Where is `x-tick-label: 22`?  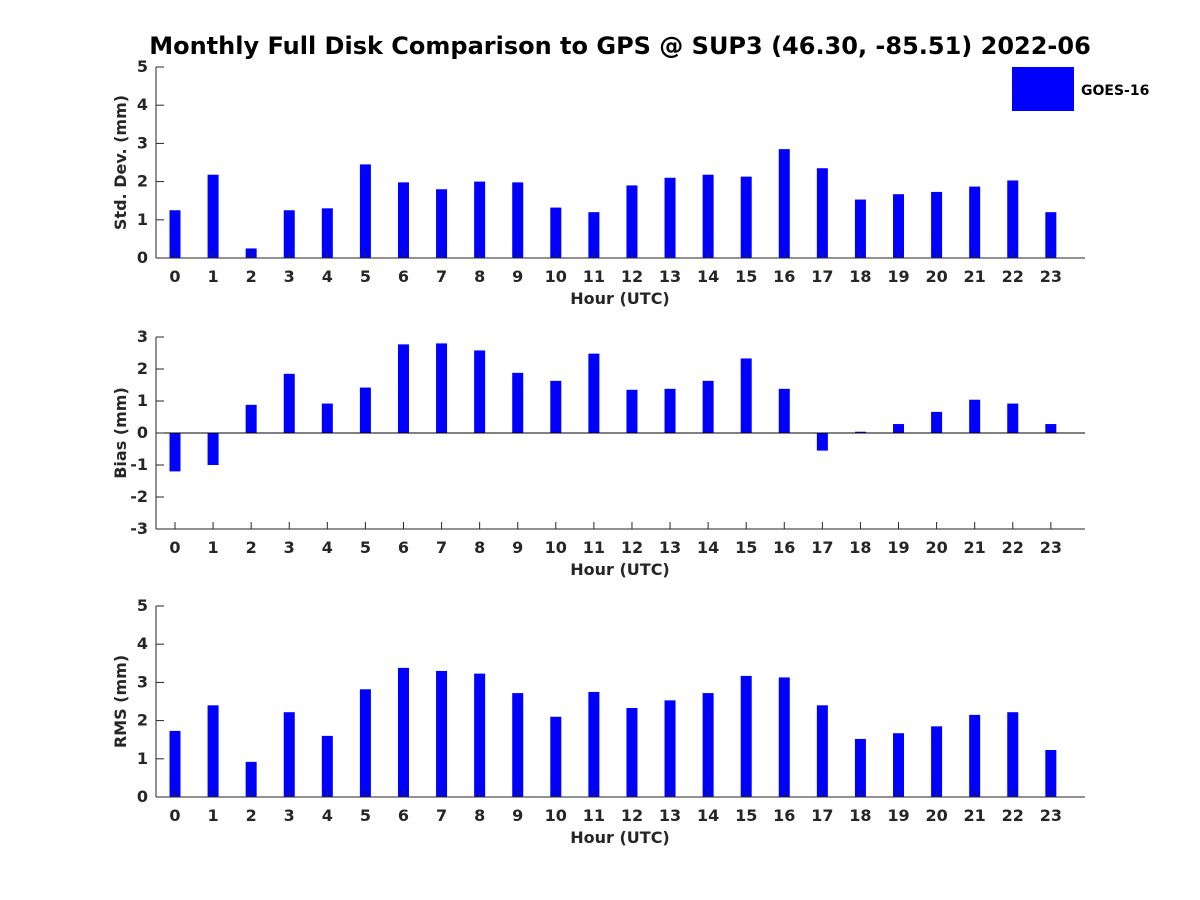 x-tick-label: 22 is located at coordinates (1013, 815).